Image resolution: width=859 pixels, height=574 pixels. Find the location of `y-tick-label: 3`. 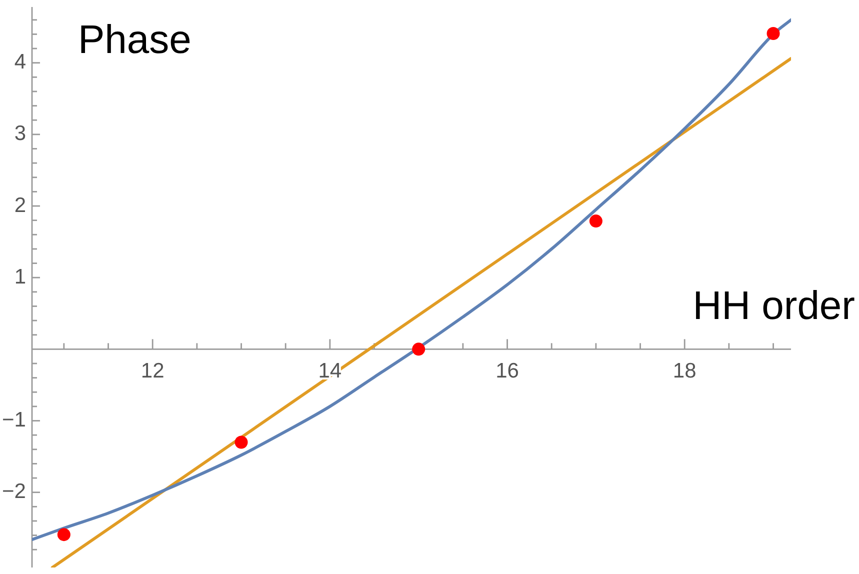

y-tick-label: 3 is located at coordinates (20, 134).